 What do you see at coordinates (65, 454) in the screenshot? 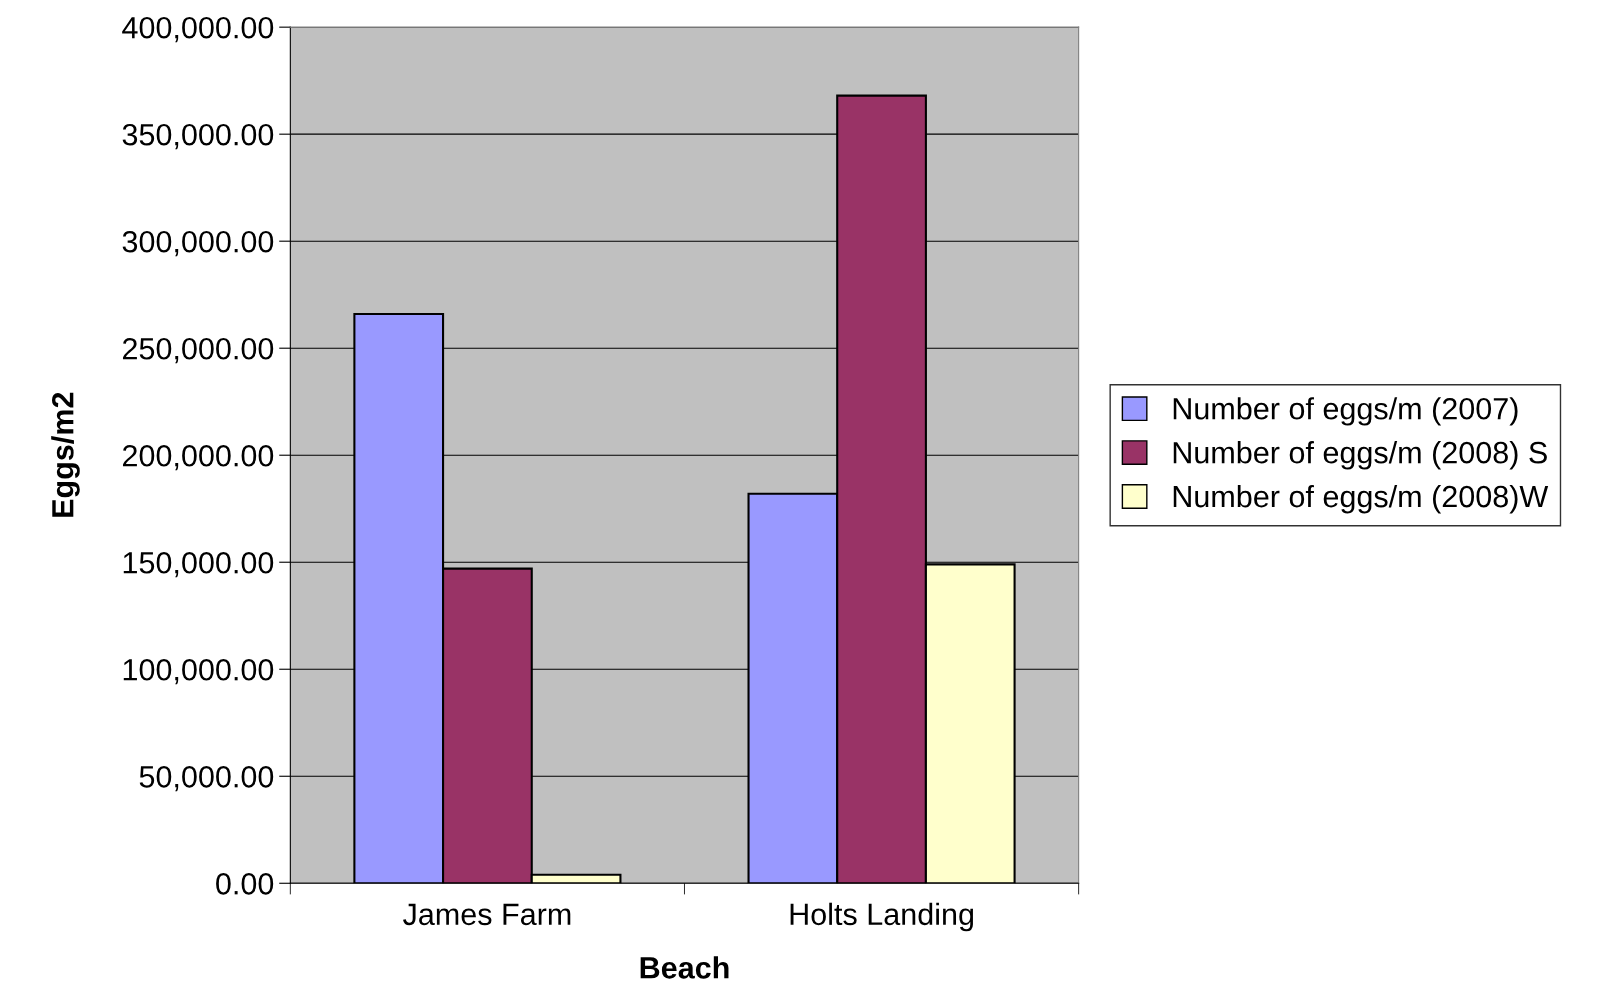
I see `y-axis-title: Eggs/m2` at bounding box center [65, 454].